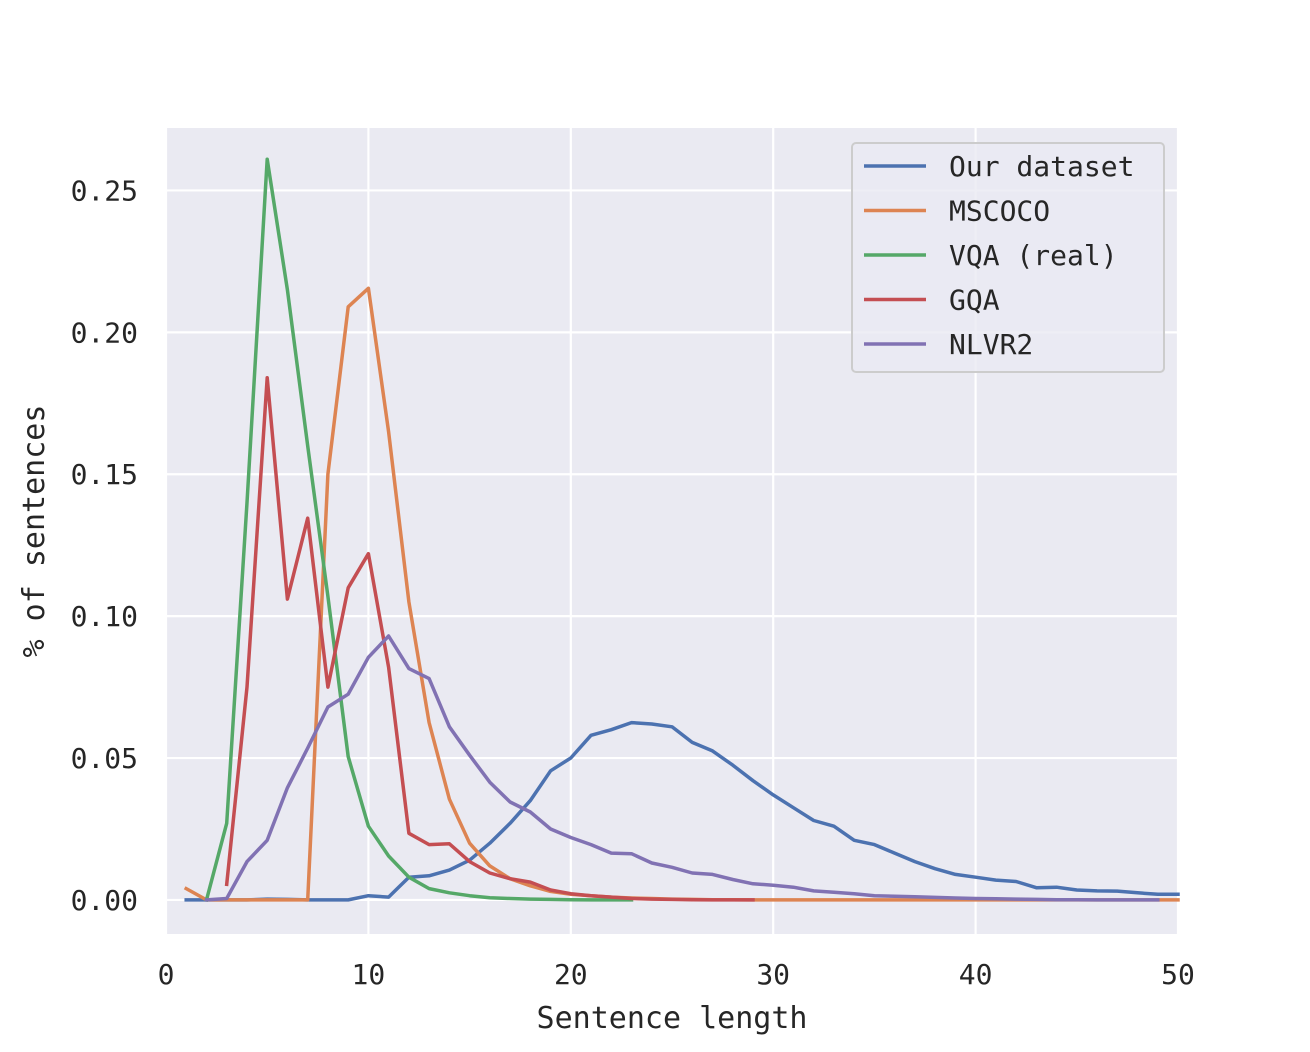  Describe the element at coordinates (34, 531) in the screenshot. I see `y-axis-title: % of sentences` at that location.